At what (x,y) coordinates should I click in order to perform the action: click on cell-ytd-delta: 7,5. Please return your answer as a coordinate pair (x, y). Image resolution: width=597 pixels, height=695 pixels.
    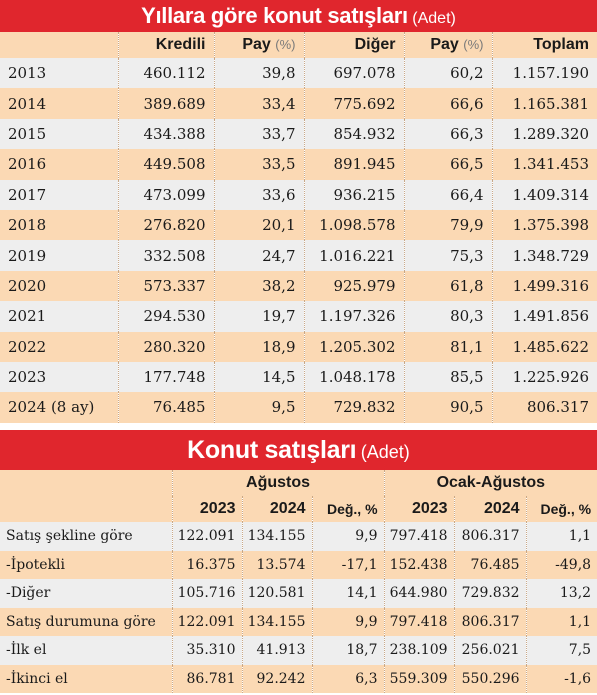
    Looking at the image, I should click on (561, 650).